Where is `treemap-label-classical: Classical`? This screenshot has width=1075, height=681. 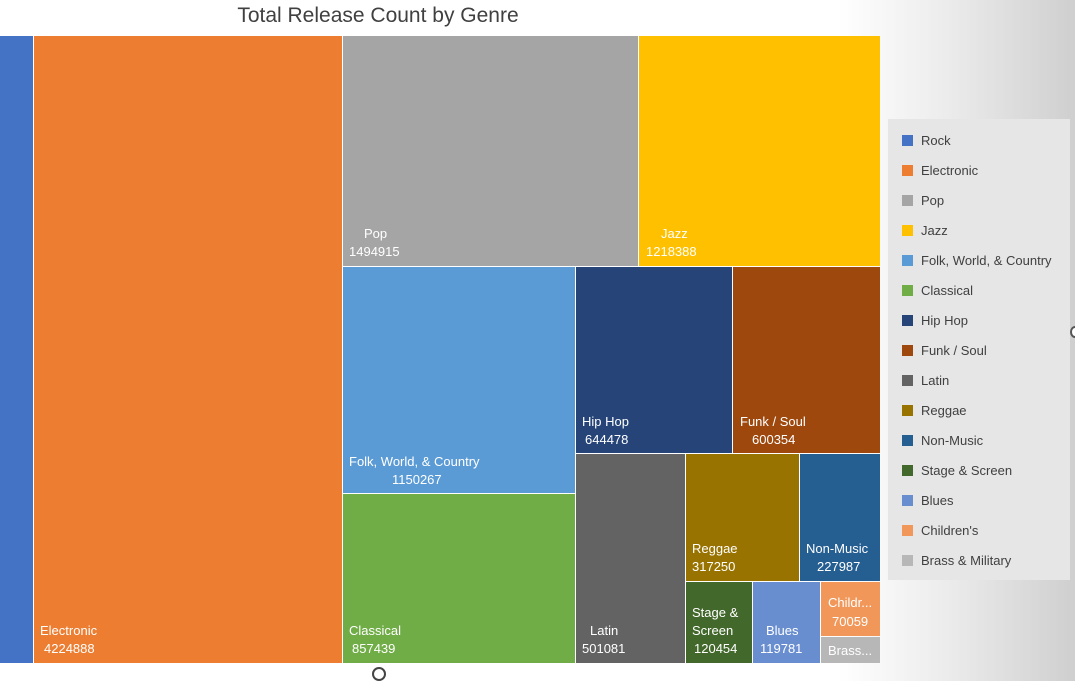 treemap-label-classical: Classical is located at coordinates (375, 630).